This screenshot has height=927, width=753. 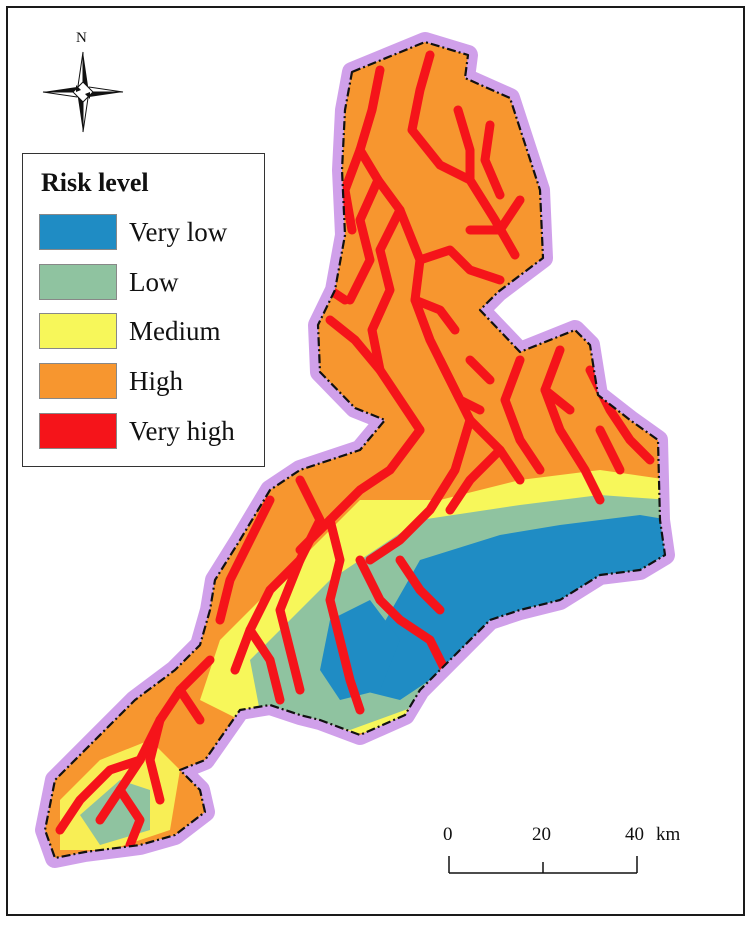 I want to click on legend-item-very-low: Very low, so click(x=149, y=232).